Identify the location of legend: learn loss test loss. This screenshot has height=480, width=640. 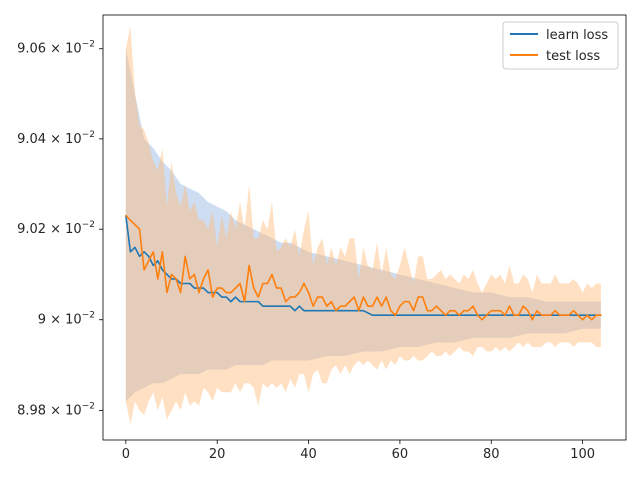
(560, 45).